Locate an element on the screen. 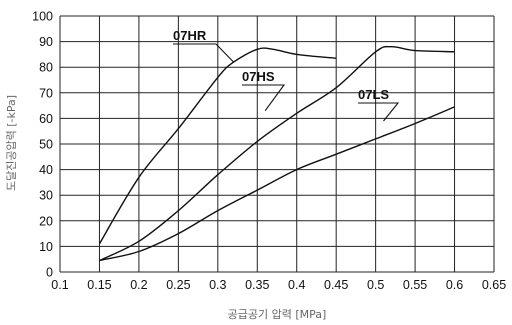 The height and width of the screenshot is (325, 512). x-tick-label: 0.15 is located at coordinates (99, 285).